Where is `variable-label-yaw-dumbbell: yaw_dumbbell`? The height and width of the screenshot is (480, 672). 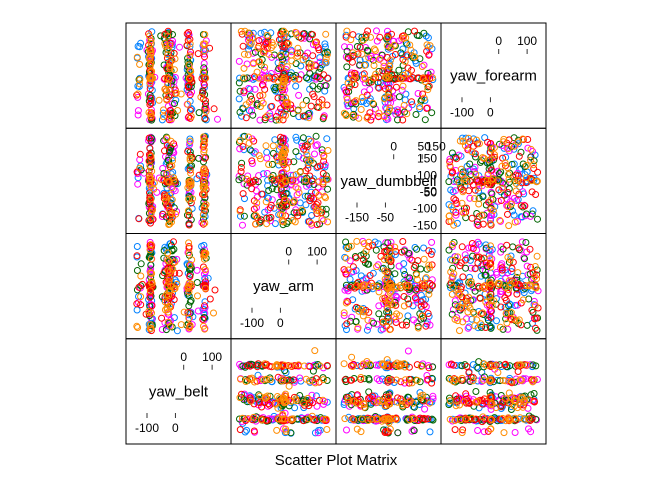 variable-label-yaw-dumbbell: yaw_dumbbell is located at coordinates (389, 181).